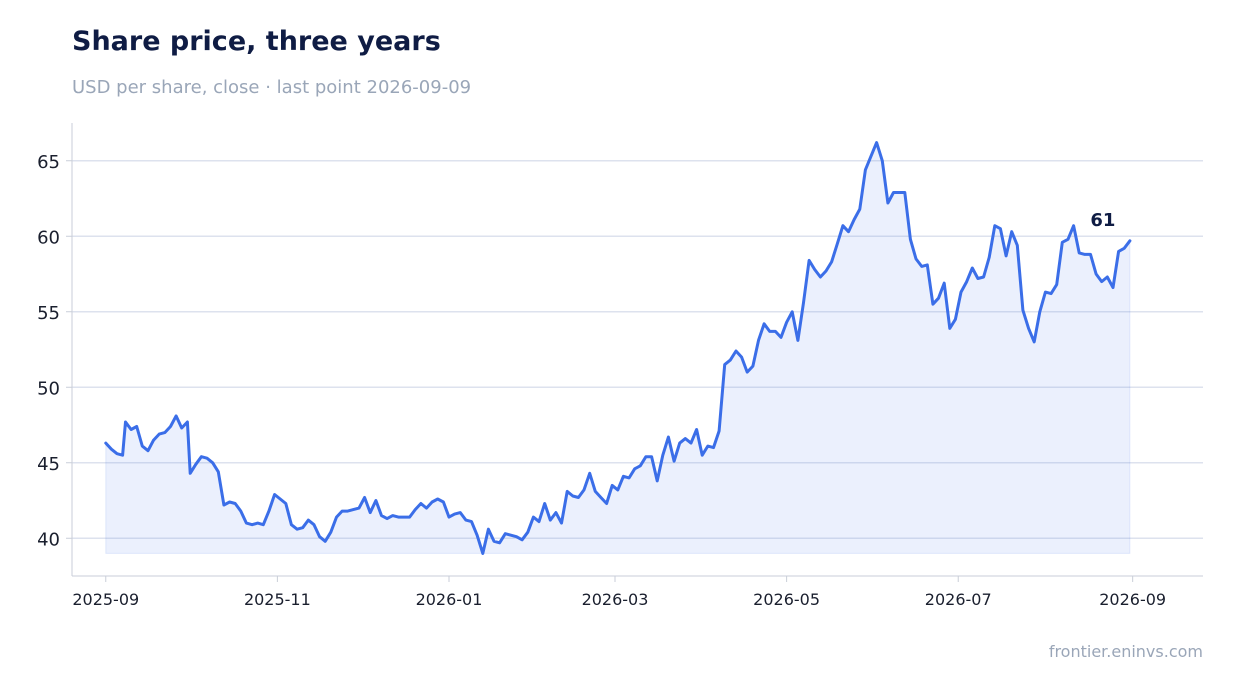  I want to click on source-label: frontier.eninvs.com, so click(1125, 651).